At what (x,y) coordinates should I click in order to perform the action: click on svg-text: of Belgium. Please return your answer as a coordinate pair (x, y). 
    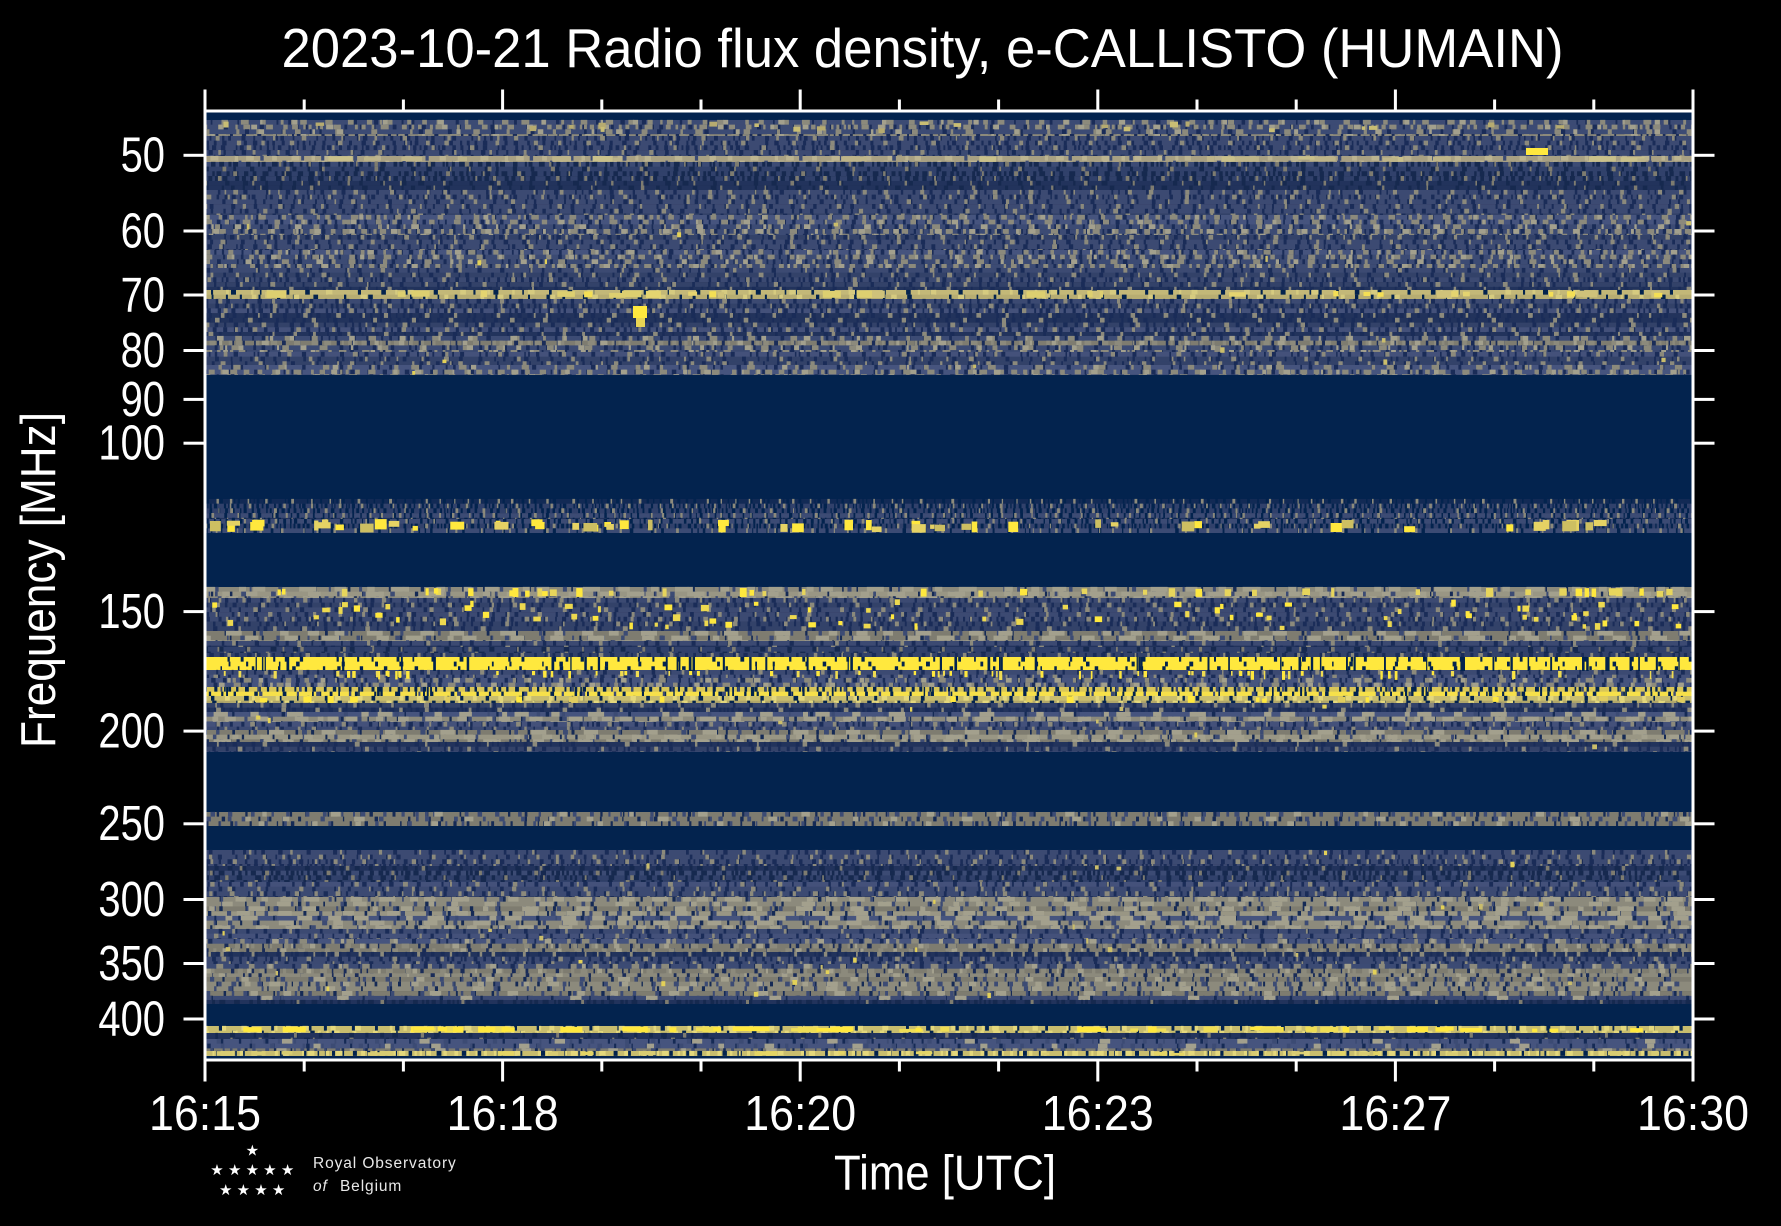
    Looking at the image, I should click on (357, 1186).